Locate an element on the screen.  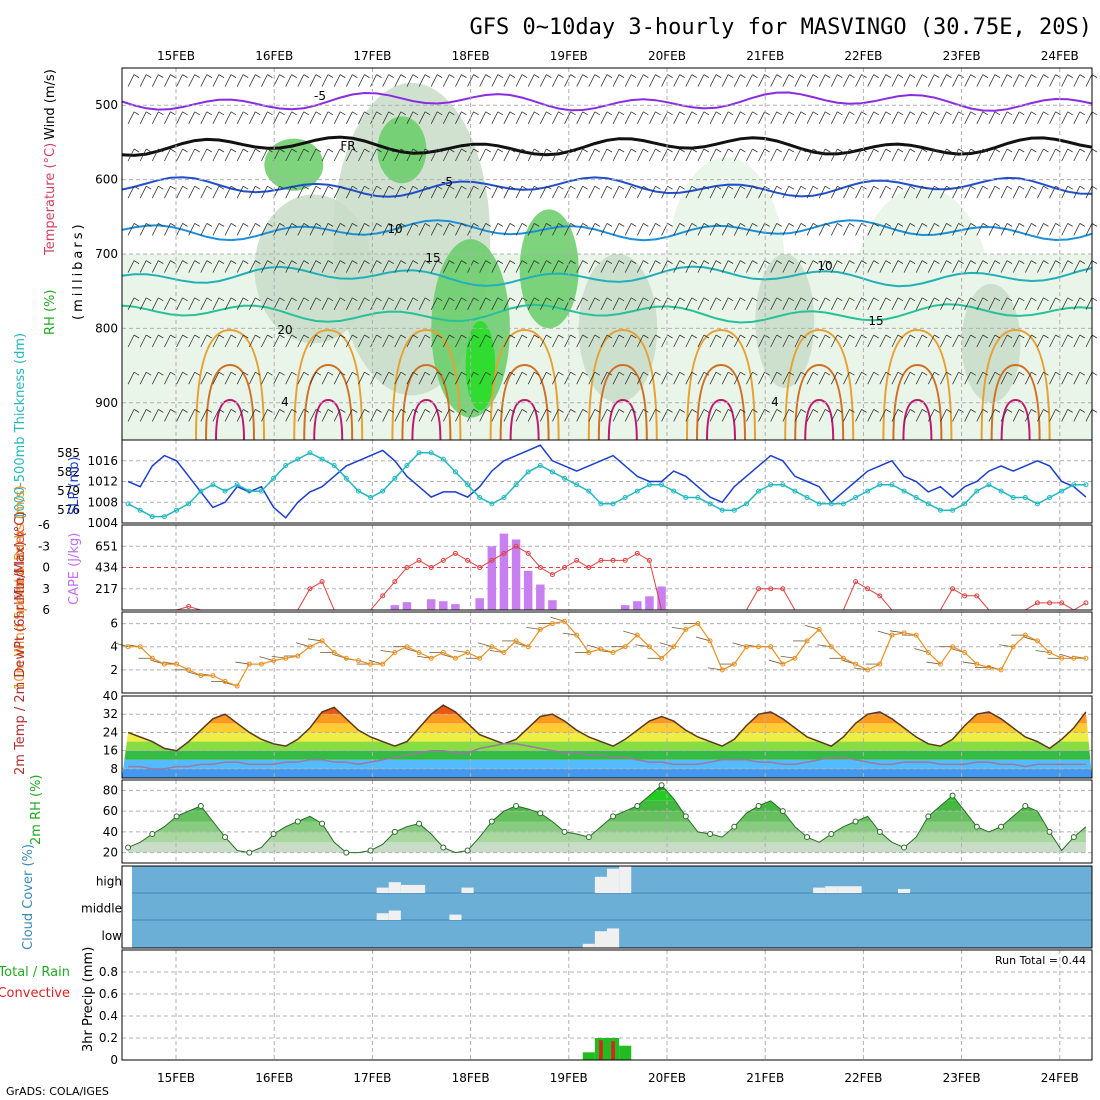
li-tick: 0 is located at coordinates (46, 568).